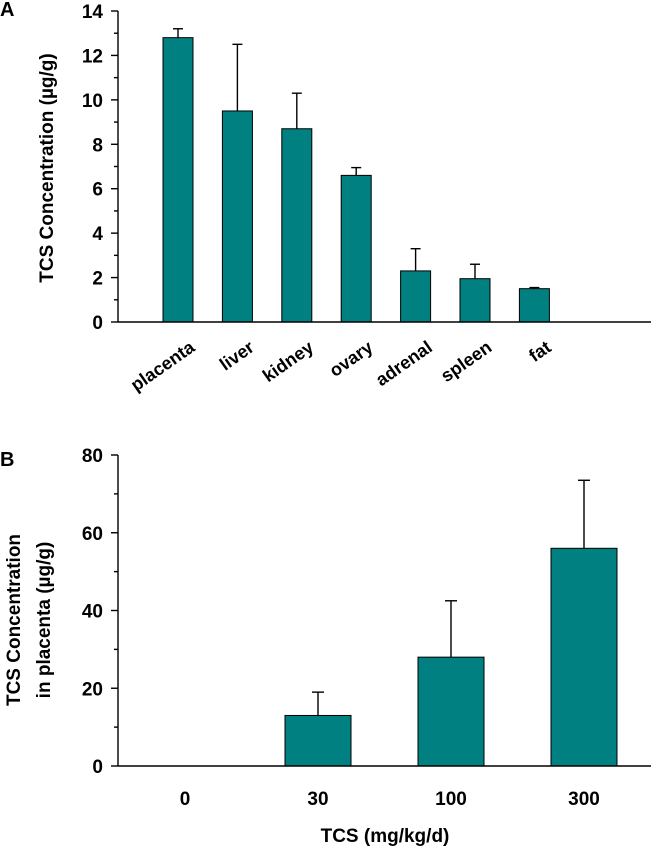 The width and height of the screenshot is (651, 852). Describe the element at coordinates (416, 296) in the screenshot. I see `bar-adrenal` at that location.